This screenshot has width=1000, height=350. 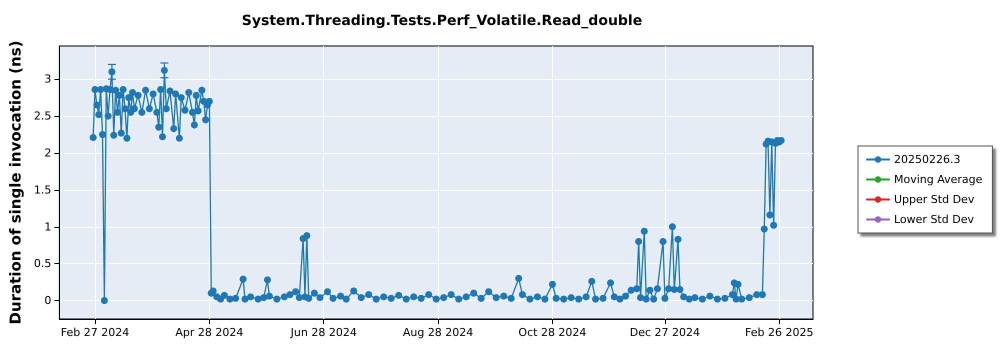 What do you see at coordinates (43, 189) in the screenshot?
I see `y-tick-label: 1.5` at bounding box center [43, 189].